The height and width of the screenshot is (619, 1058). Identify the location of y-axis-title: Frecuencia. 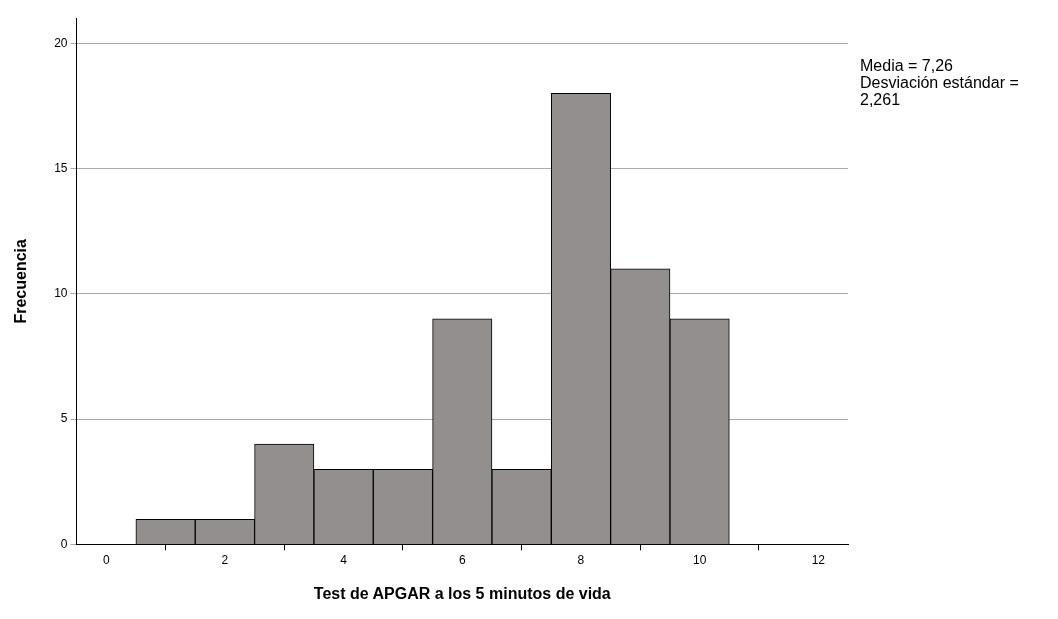
(21, 281).